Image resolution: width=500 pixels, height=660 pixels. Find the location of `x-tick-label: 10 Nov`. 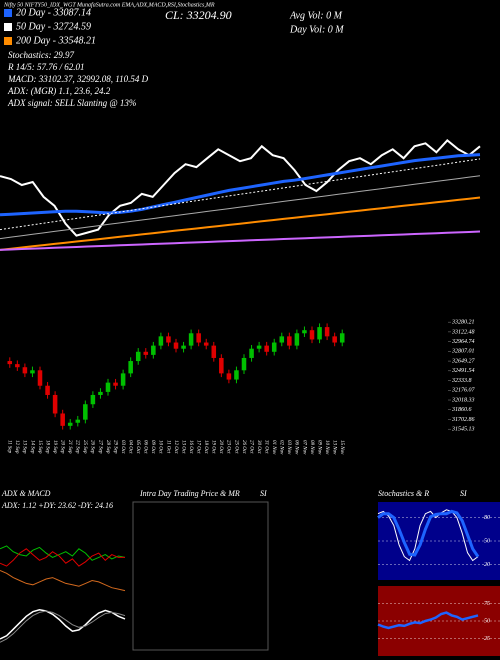

x-tick-label: 10 Nov is located at coordinates (326, 447).